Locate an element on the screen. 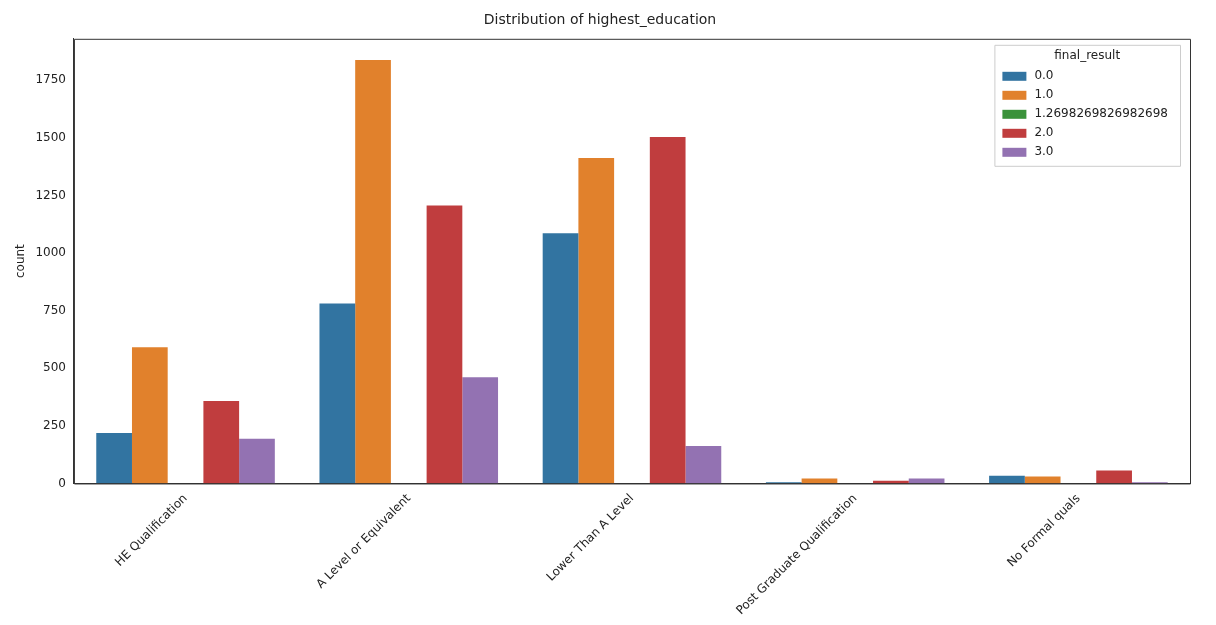 The width and height of the screenshot is (1216, 625). y-tick-label: 250 is located at coordinates (54, 424).